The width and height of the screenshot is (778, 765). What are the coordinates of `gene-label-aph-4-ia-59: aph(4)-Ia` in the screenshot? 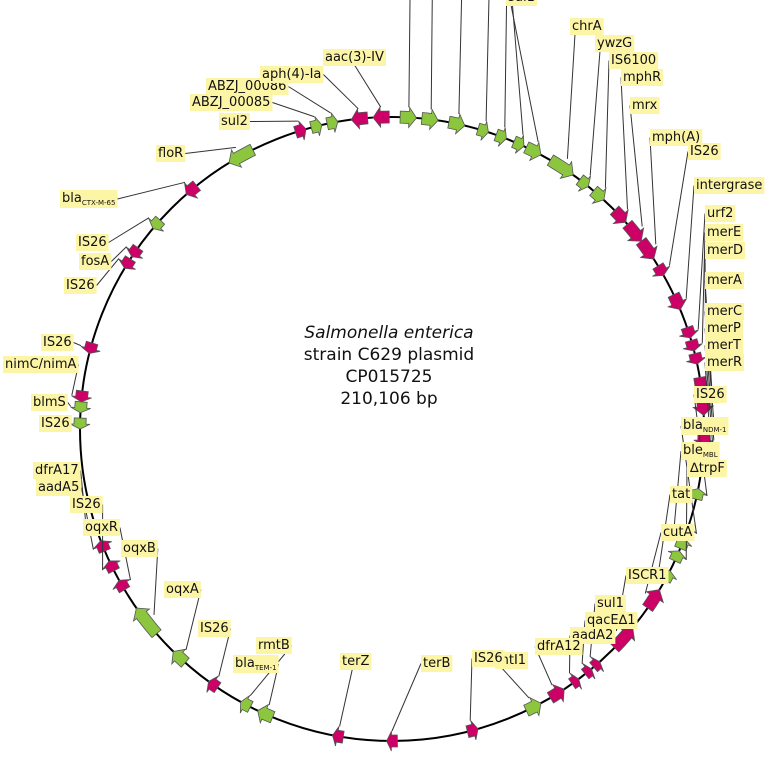 It's located at (291, 74).